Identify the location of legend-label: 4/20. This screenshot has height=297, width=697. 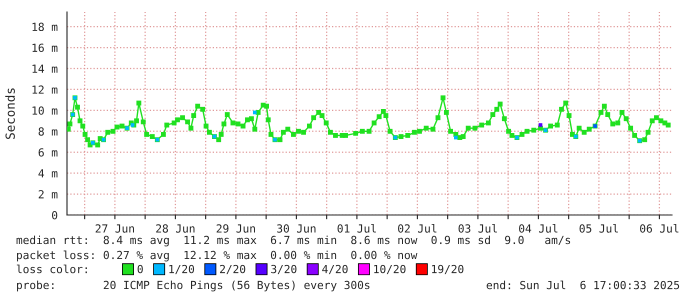
(335, 269).